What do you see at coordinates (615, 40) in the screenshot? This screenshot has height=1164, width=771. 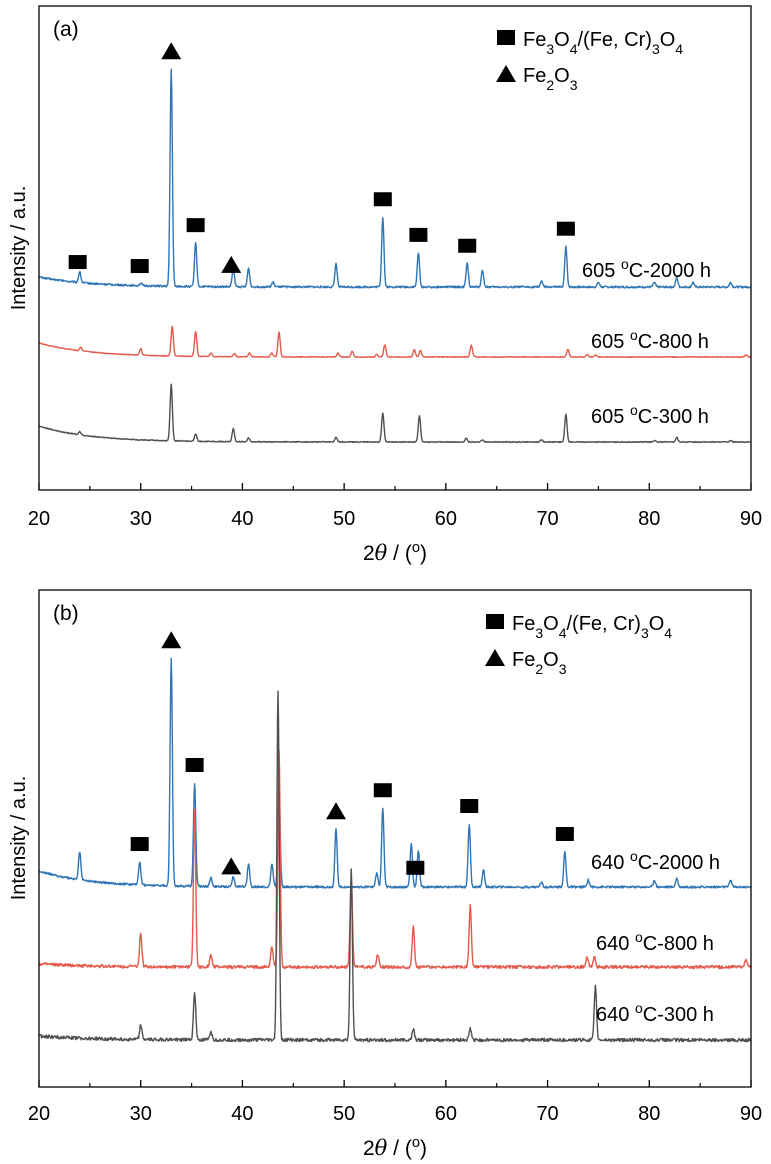 I see `text-part: /(Fe, Cr)` at bounding box center [615, 40].